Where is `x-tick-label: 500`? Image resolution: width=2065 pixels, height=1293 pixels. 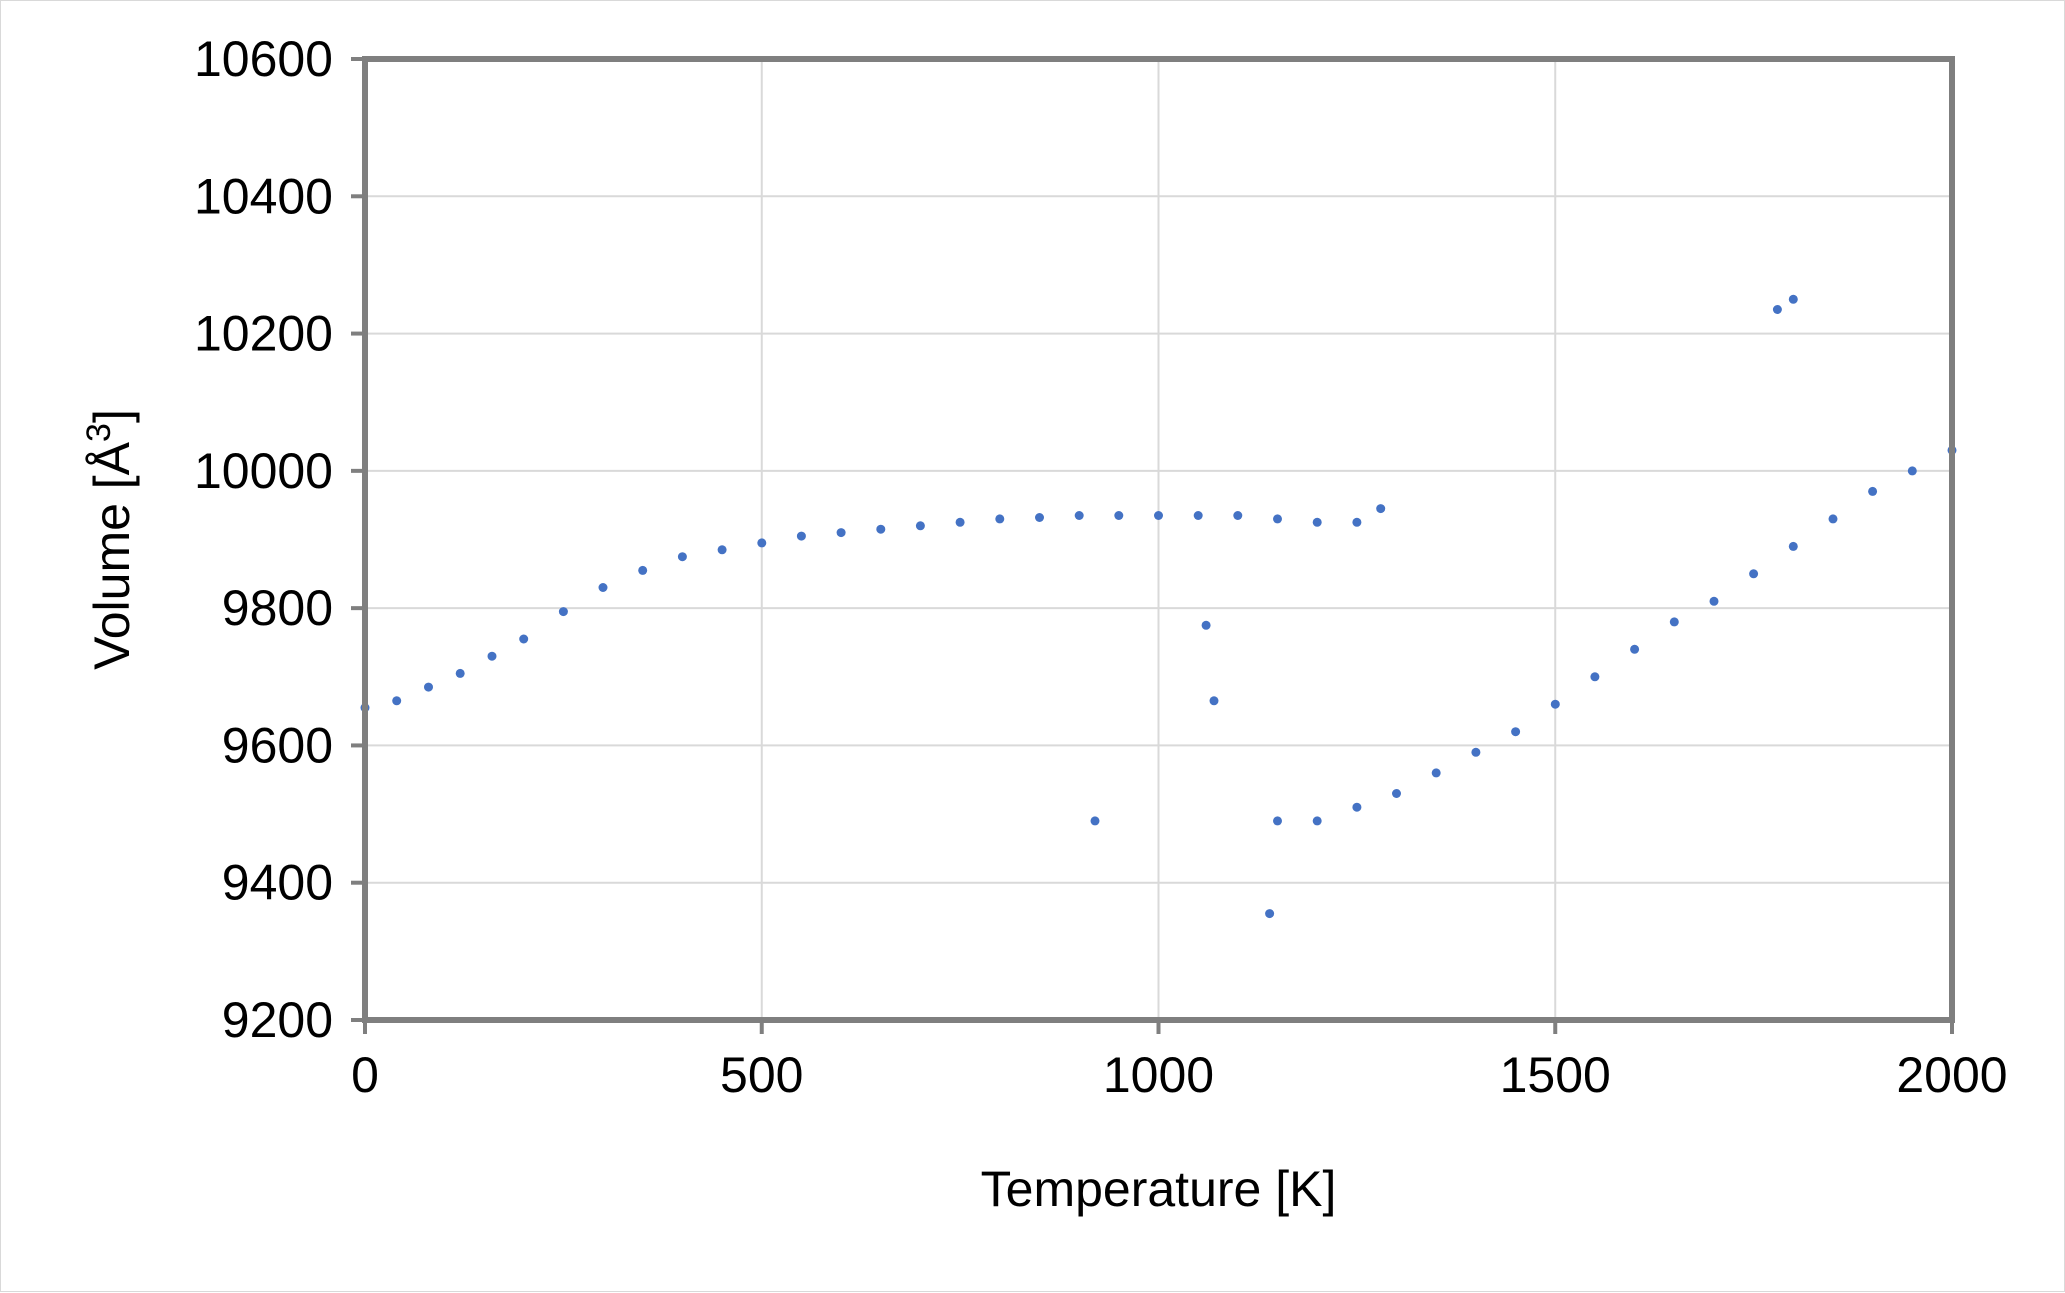
x-tick-label: 500 is located at coordinates (761, 1075).